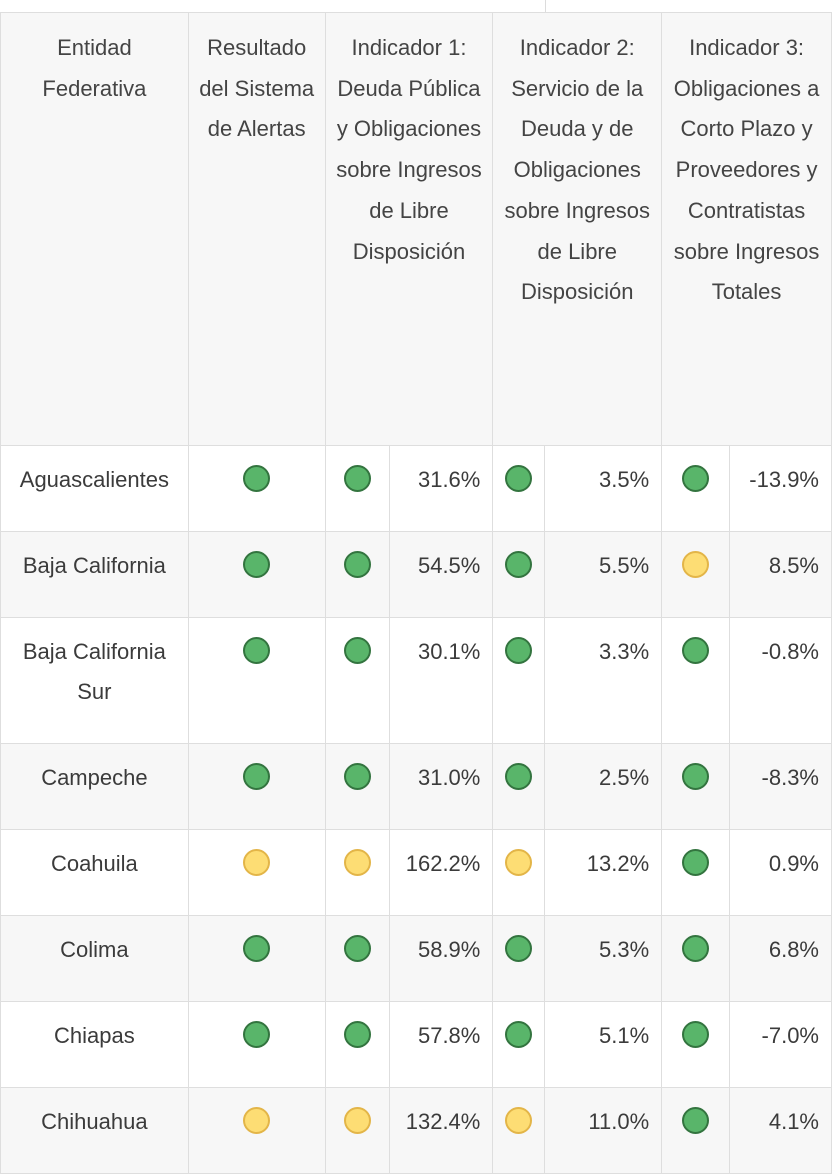  What do you see at coordinates (441, 872) in the screenshot?
I see `indicator-1-value: 162.2%` at bounding box center [441, 872].